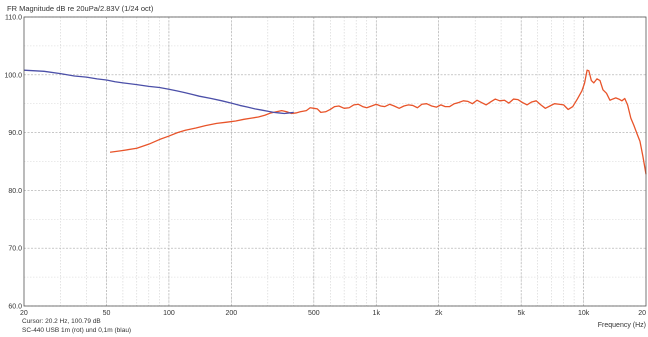 This screenshot has height=337, width=648. I want to click on x-tick-label: 100, so click(169, 313).